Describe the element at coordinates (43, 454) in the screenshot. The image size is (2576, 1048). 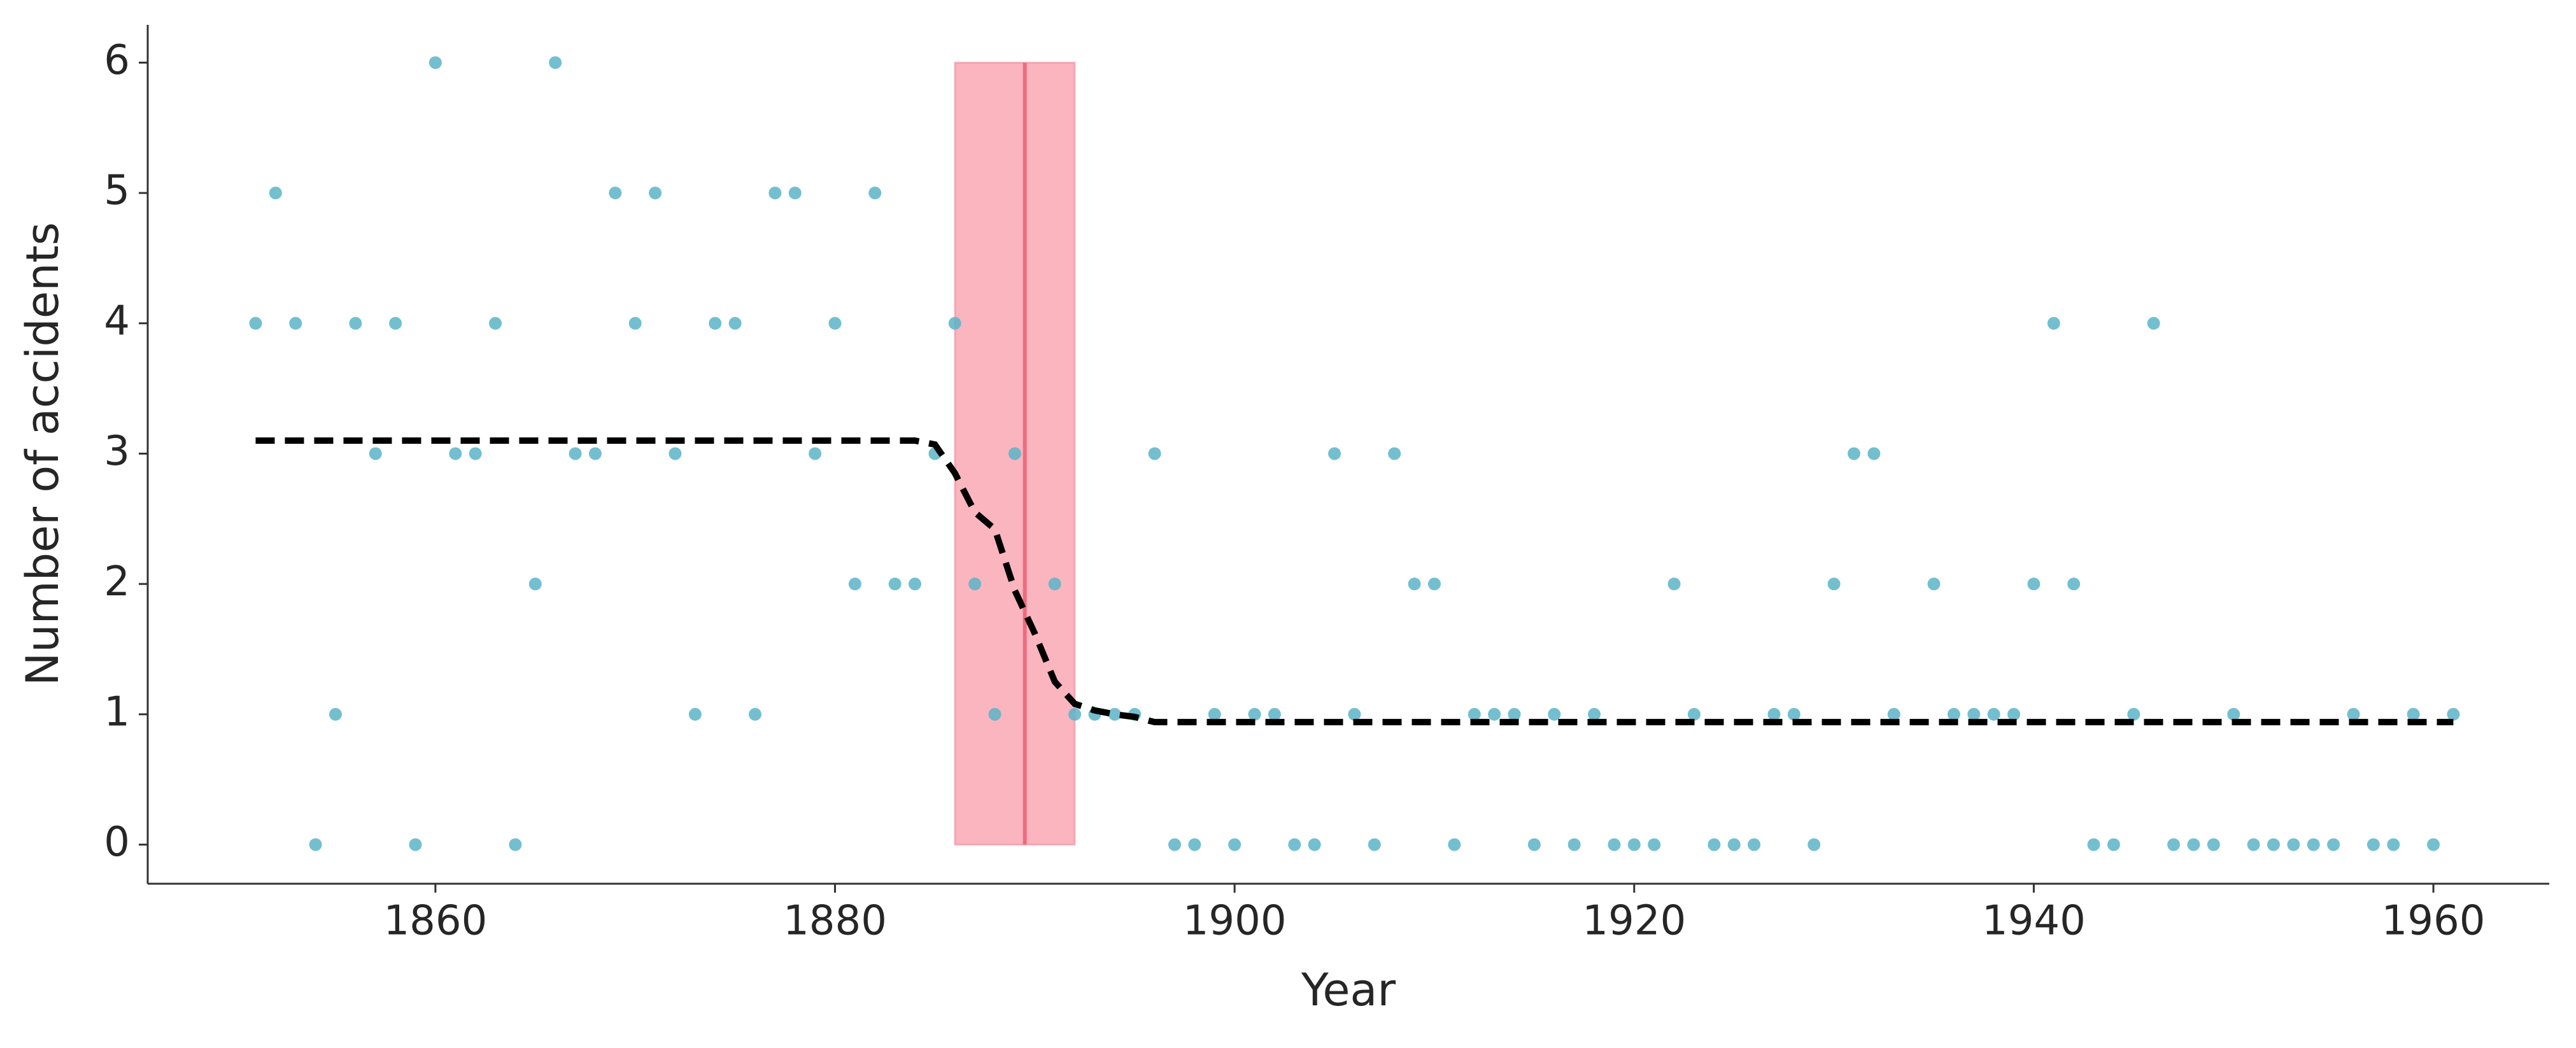
I see `y-axis-label: Number of accidents` at that location.